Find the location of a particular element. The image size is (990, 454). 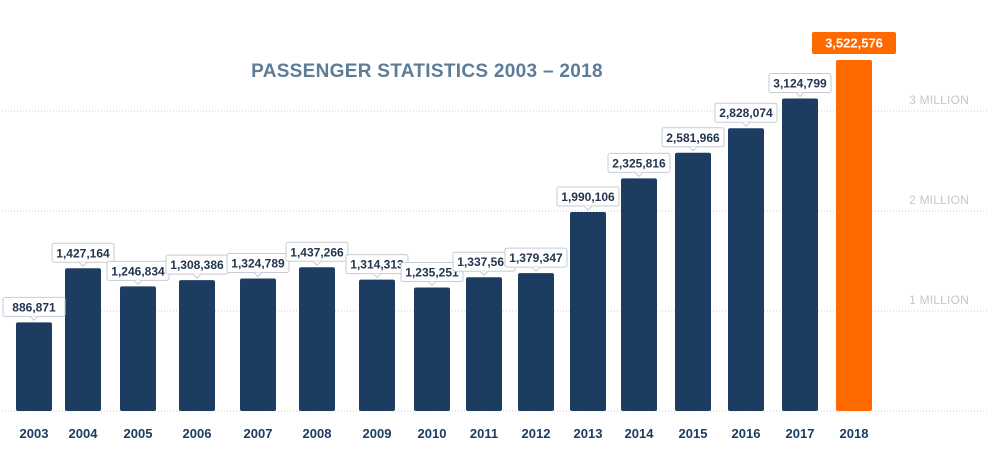

x-tick-label: 2010 is located at coordinates (432, 433).